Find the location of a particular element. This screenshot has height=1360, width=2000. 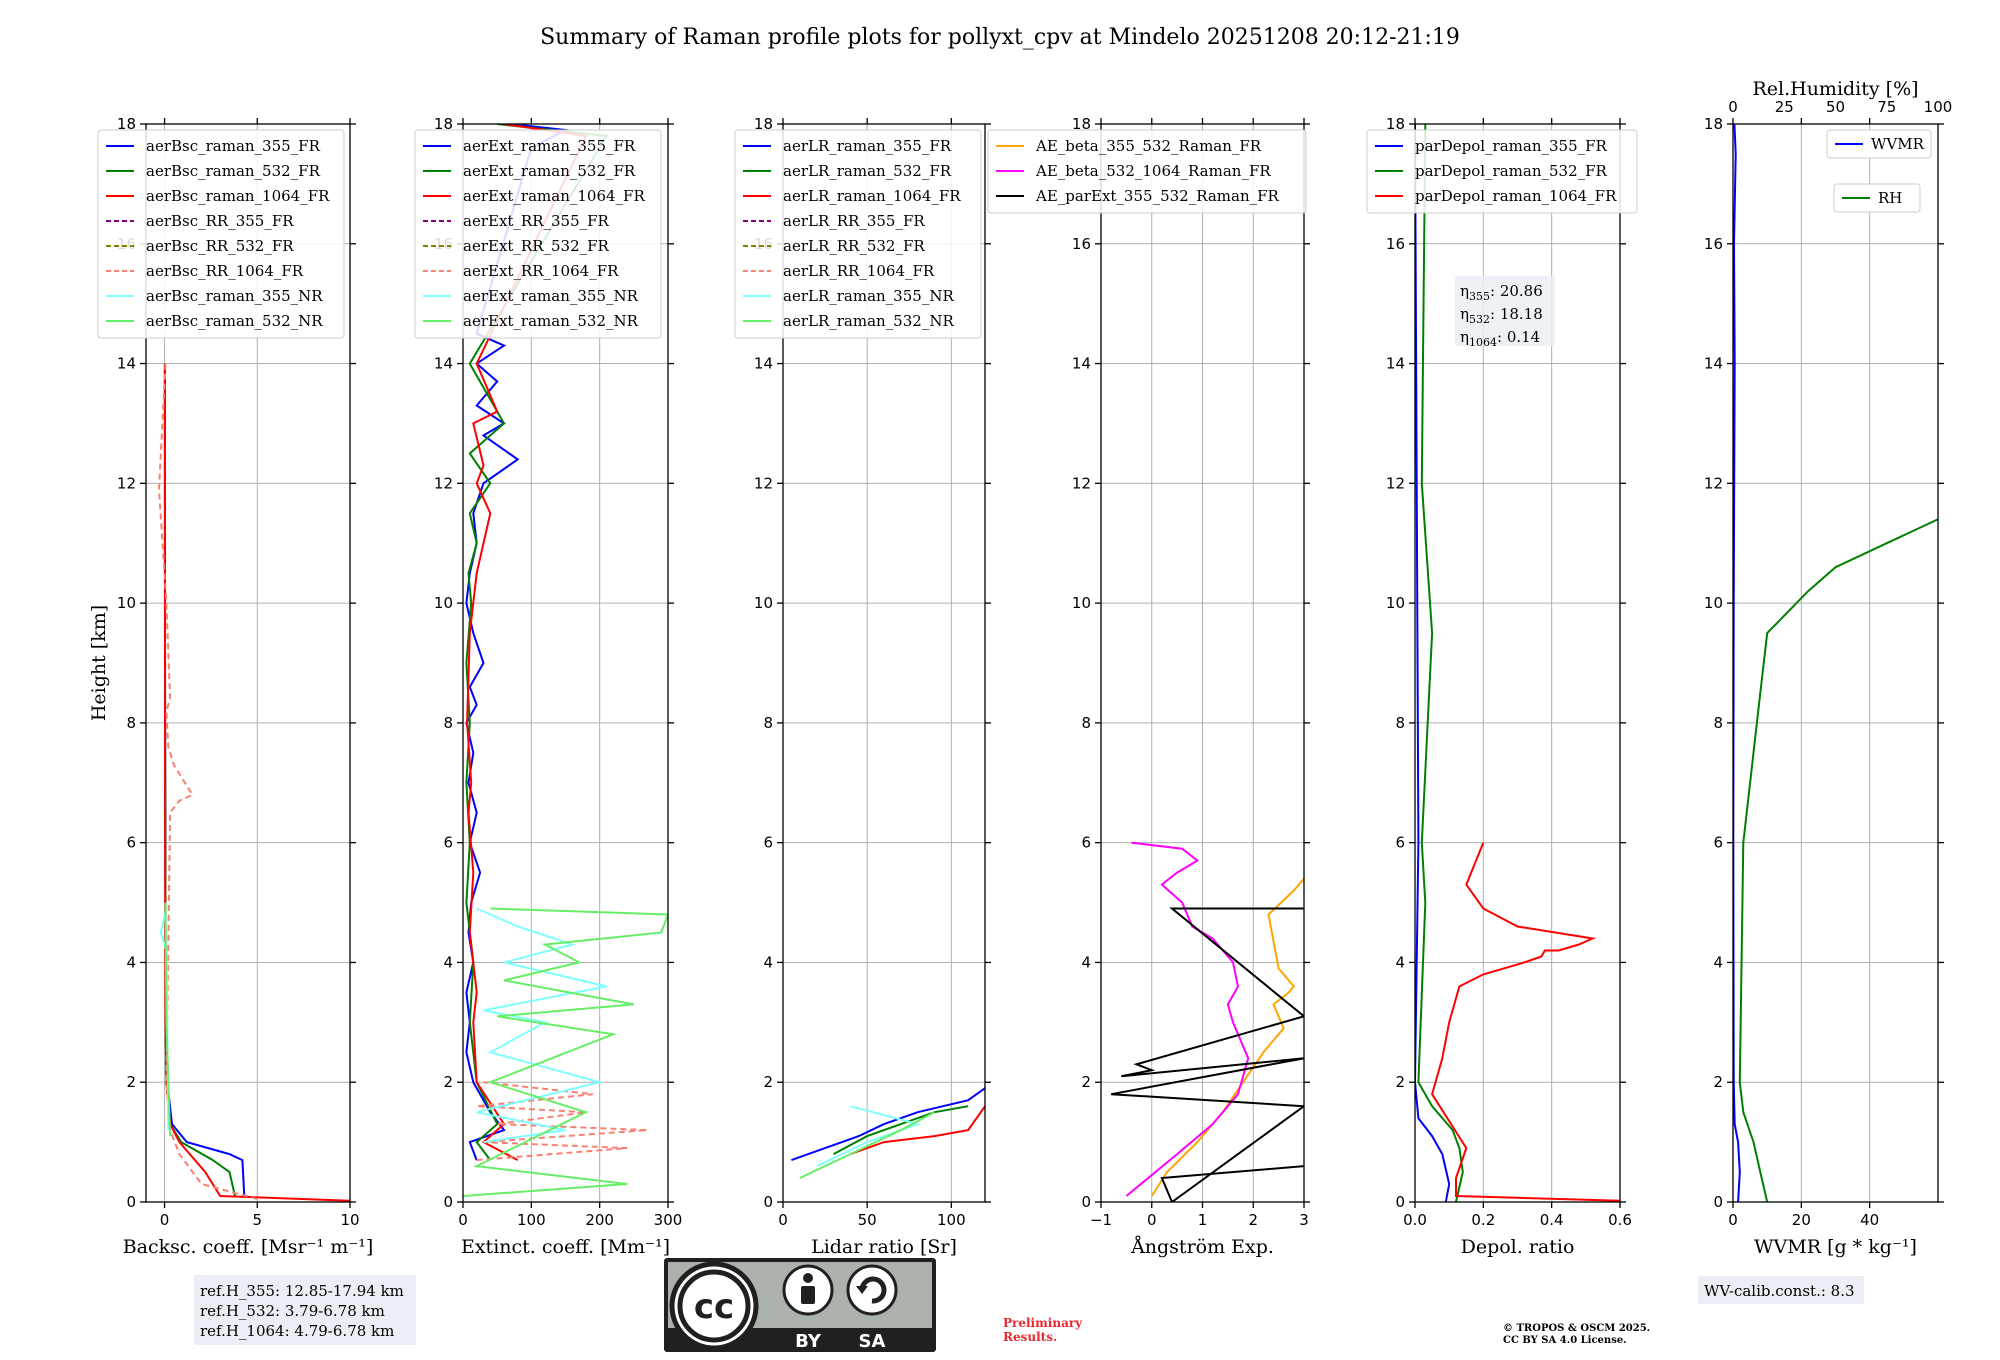

plot-area-ang is located at coordinates (1207, 1021).